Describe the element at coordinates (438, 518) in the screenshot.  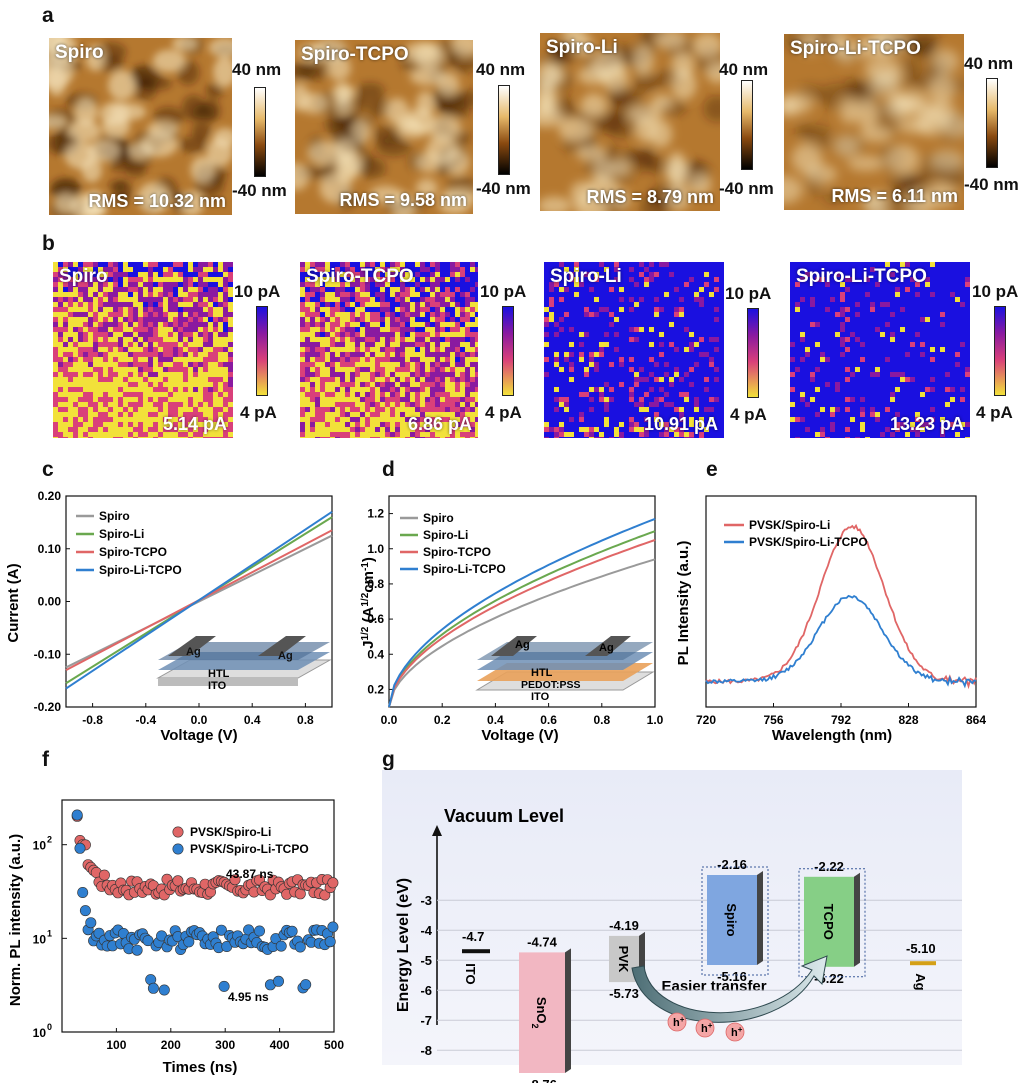
I see `legend-label: Spiro` at that location.